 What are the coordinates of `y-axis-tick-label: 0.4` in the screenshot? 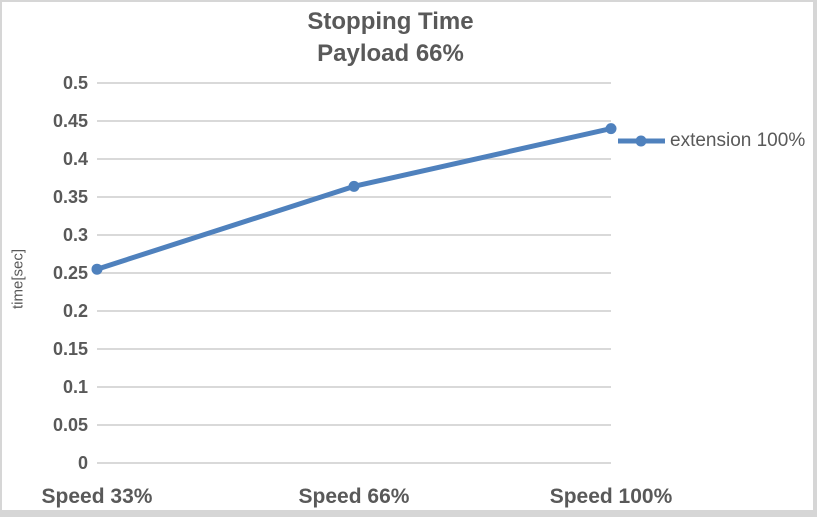 It's located at (75, 159).